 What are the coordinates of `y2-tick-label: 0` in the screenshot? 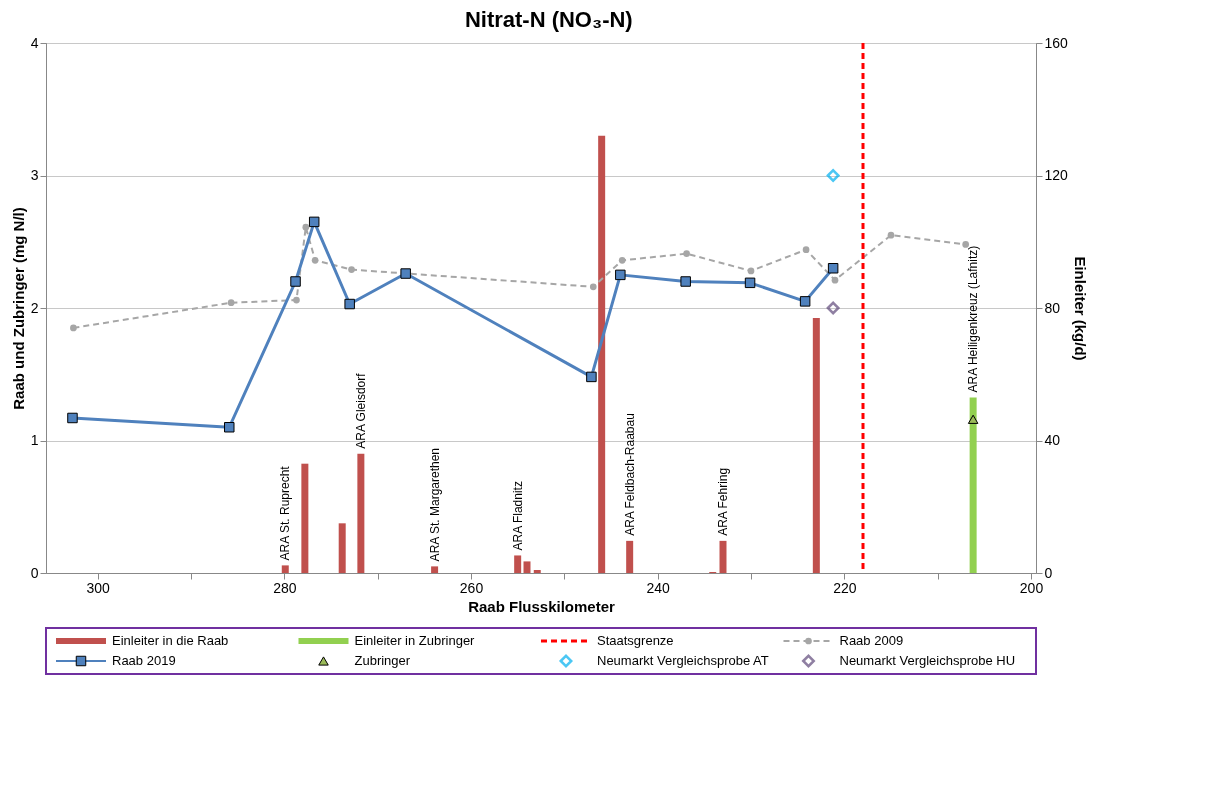 It's located at (1048, 572).